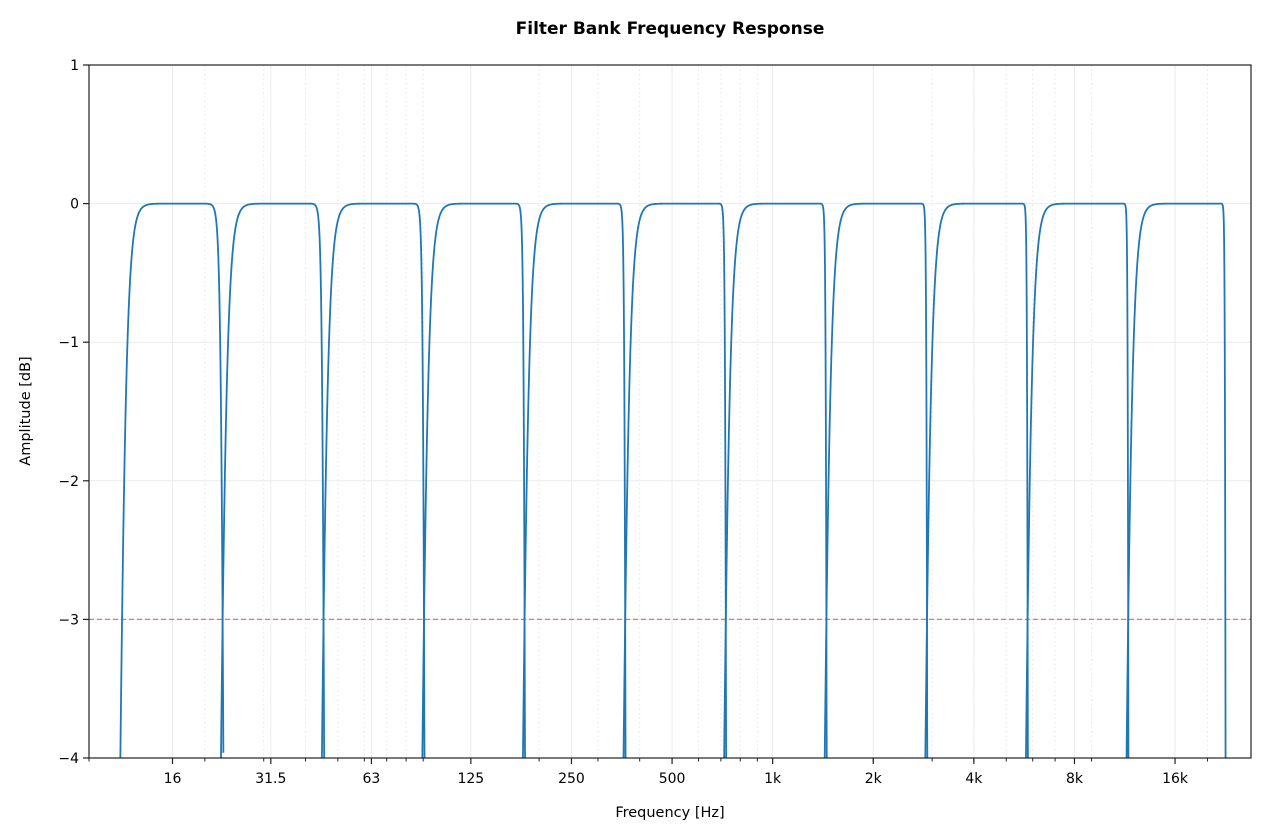  Describe the element at coordinates (74, 66) in the screenshot. I see `y-tick-label: 1` at that location.